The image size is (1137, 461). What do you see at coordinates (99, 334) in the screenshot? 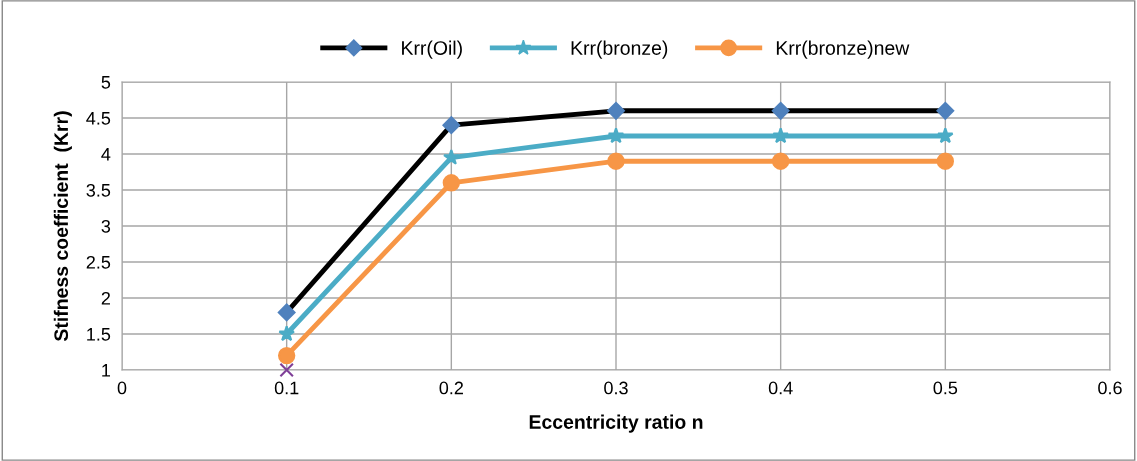
I see `y-tick-label: 1.5` at bounding box center [99, 334].